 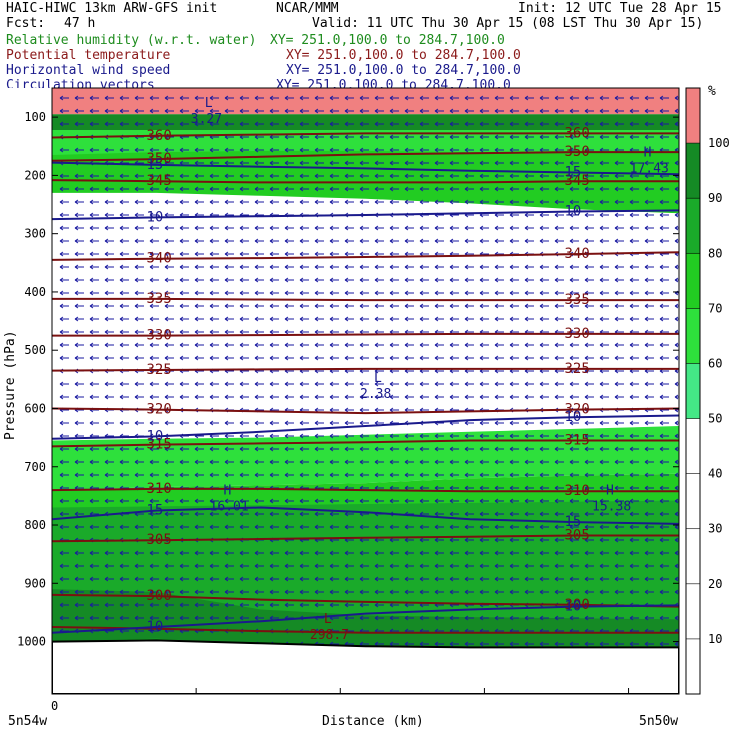 I want to click on field-name-wind: Horizontal wind speed, so click(x=88, y=70).